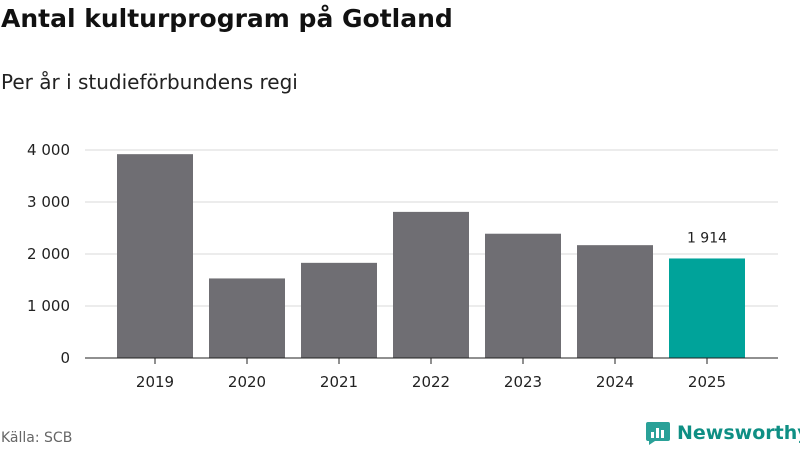 This screenshot has height=450, width=800. I want to click on chart-subtitle: Per år i studieförbundens regi, so click(149, 82).